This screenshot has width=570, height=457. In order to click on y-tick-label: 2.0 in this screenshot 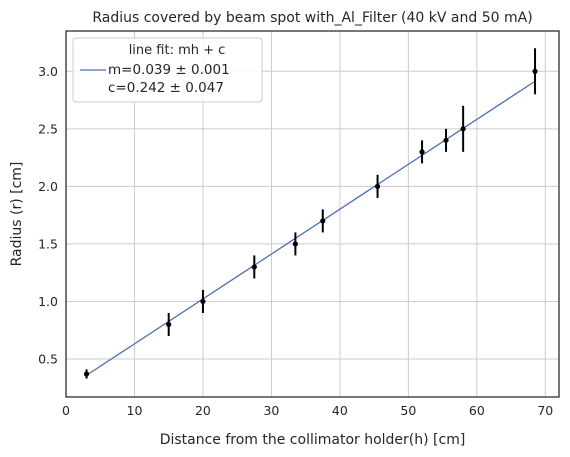, I will do `click(48, 186)`.